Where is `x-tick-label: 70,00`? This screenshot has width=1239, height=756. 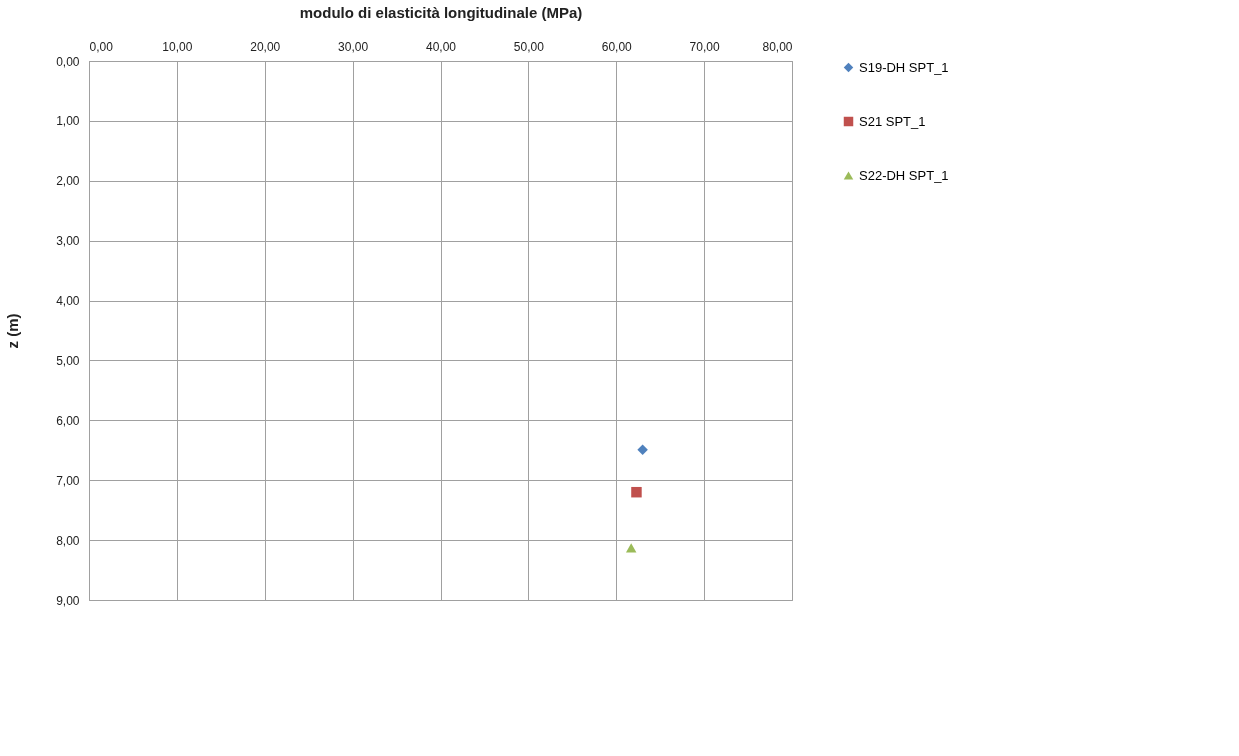
x-tick-label: 70,00 is located at coordinates (704, 46).